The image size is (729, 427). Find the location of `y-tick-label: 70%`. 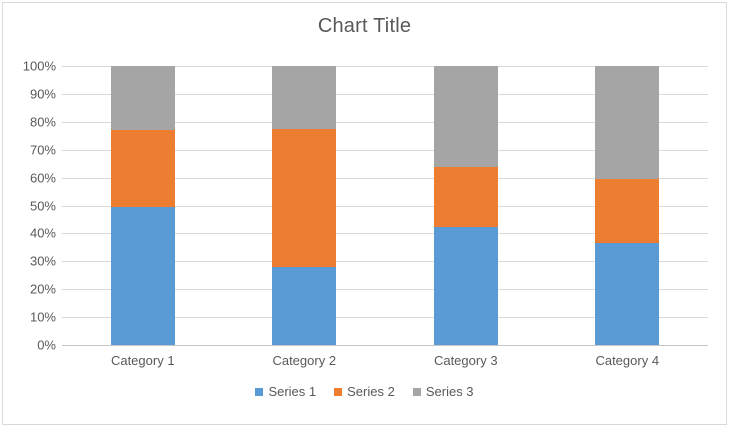

y-tick-label: 70% is located at coordinates (42, 150).